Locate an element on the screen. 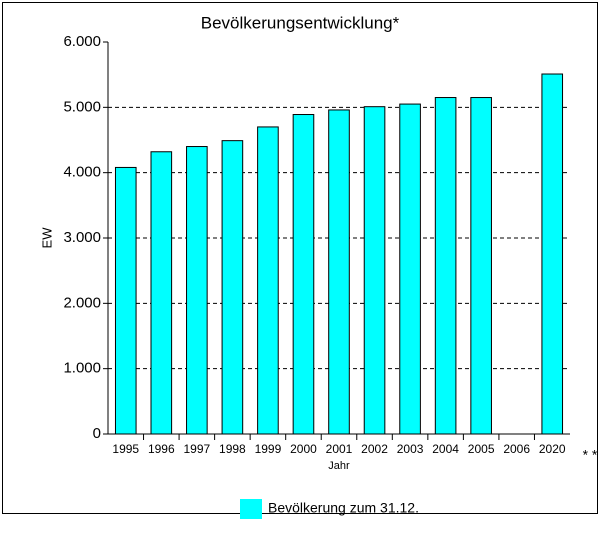 The image size is (600, 536). x-tick-label: 2003 is located at coordinates (410, 449).